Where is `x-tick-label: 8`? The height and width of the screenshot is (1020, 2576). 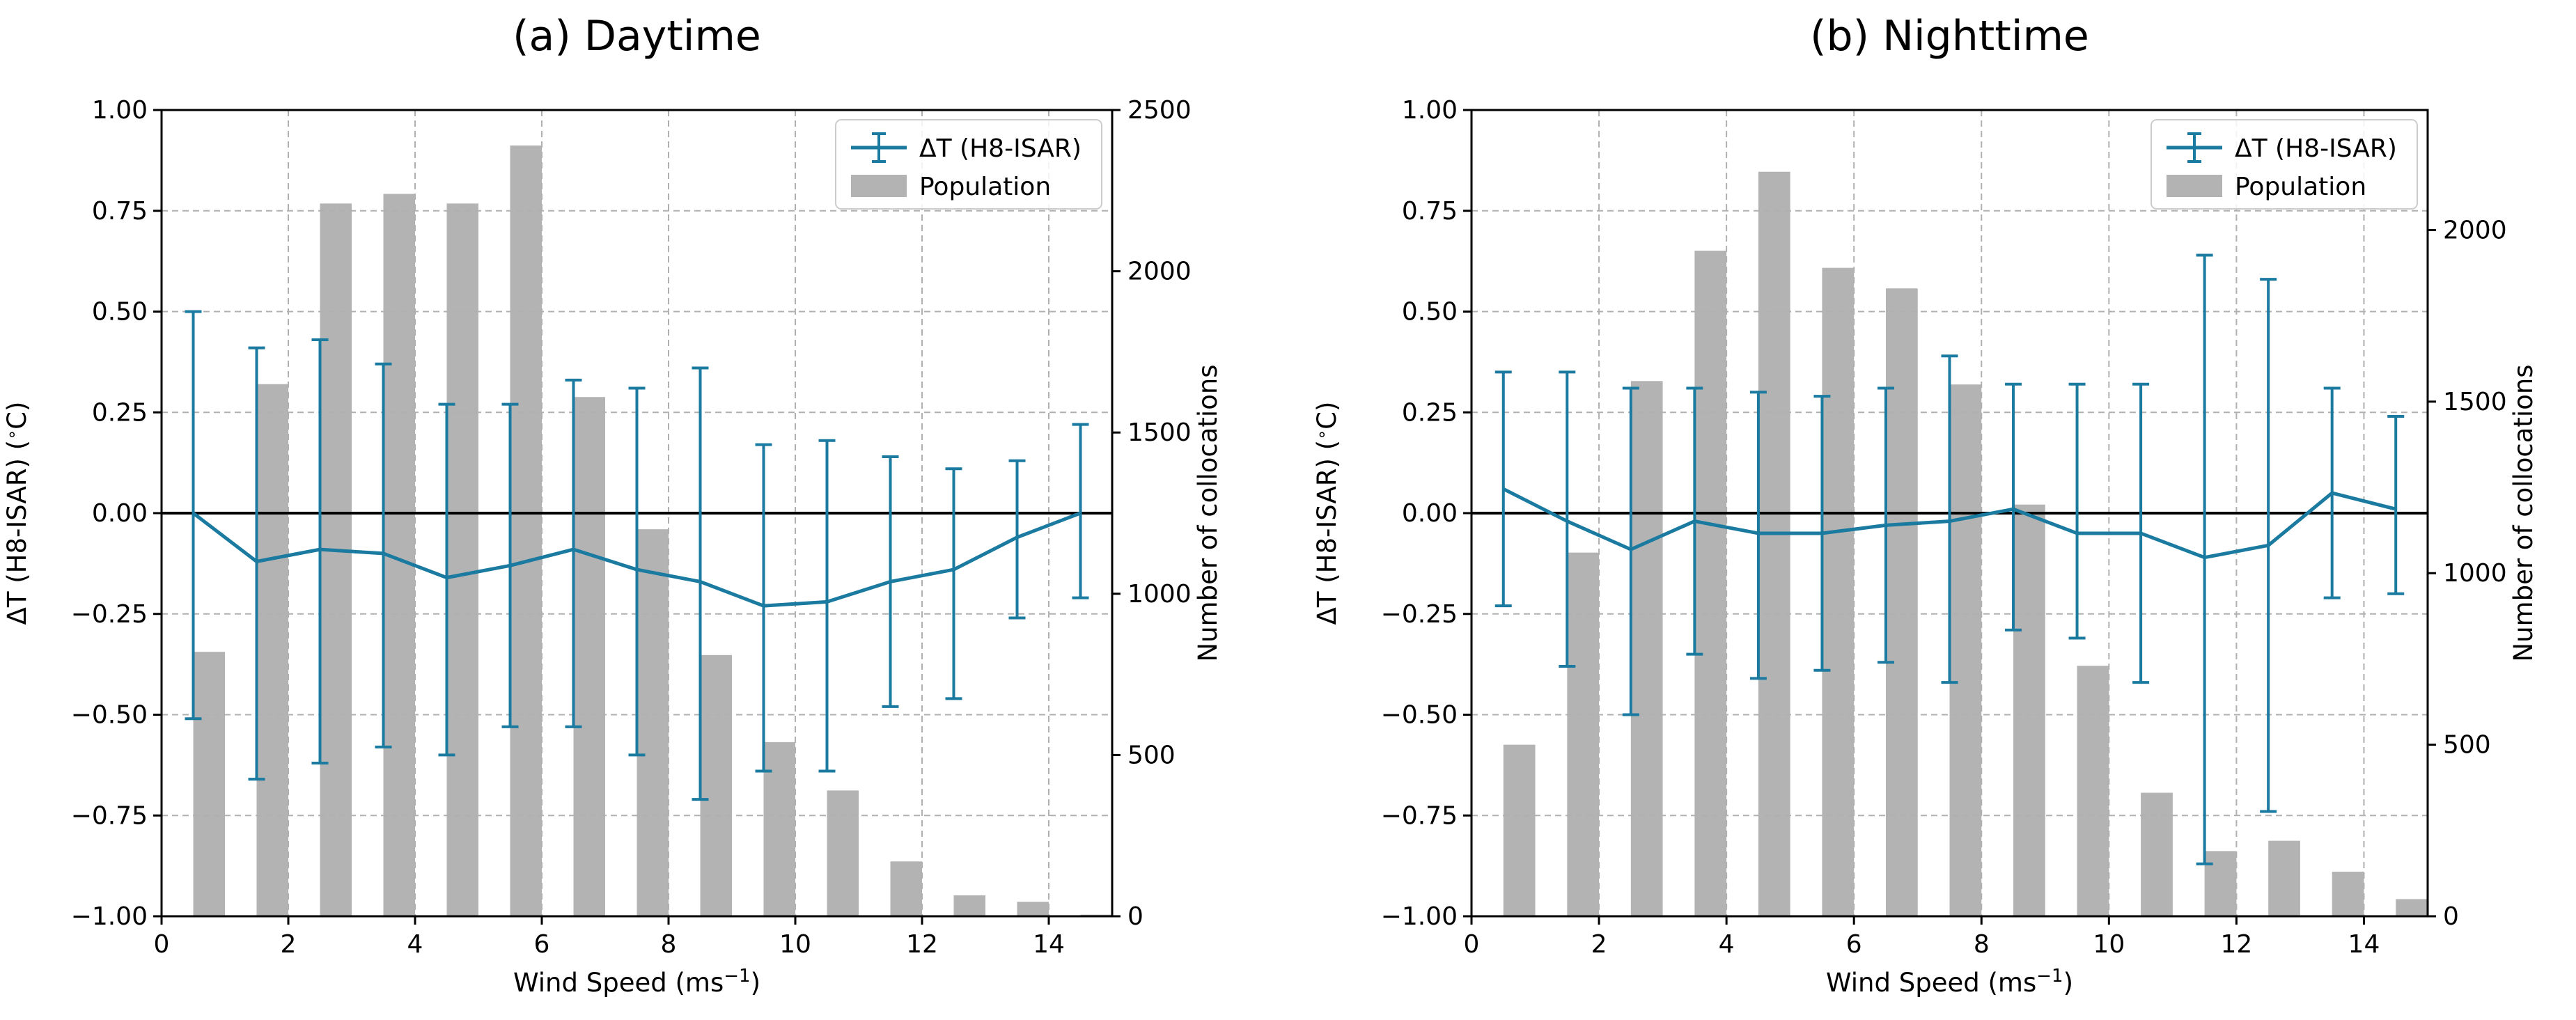
x-tick-label: 8 is located at coordinates (1982, 945).